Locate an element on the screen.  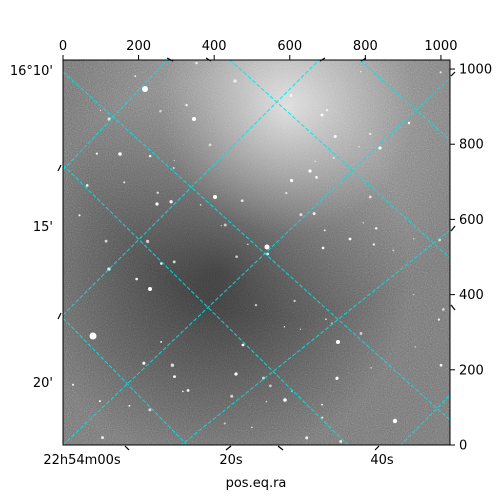
top-tick-label: 1000 is located at coordinates (440, 46).